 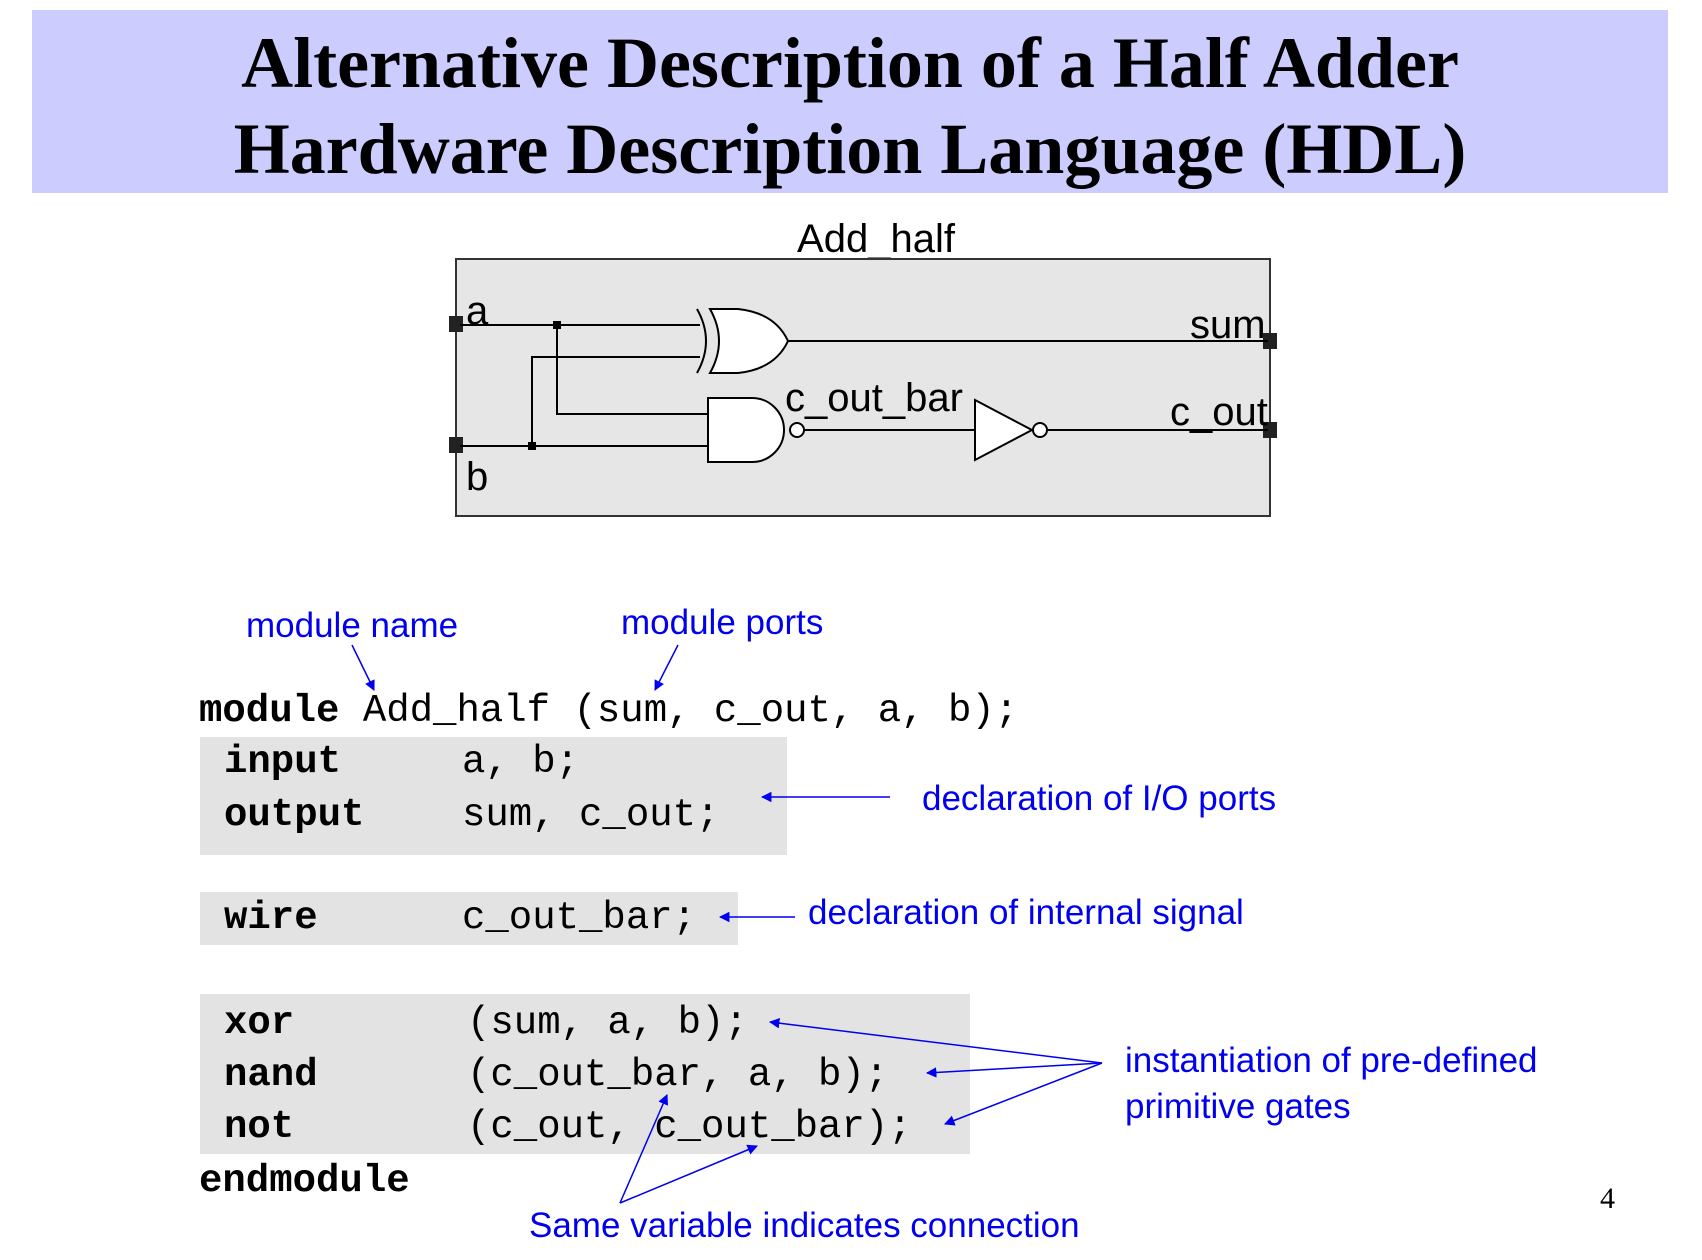 I want to click on junction-b, so click(x=532, y=446).